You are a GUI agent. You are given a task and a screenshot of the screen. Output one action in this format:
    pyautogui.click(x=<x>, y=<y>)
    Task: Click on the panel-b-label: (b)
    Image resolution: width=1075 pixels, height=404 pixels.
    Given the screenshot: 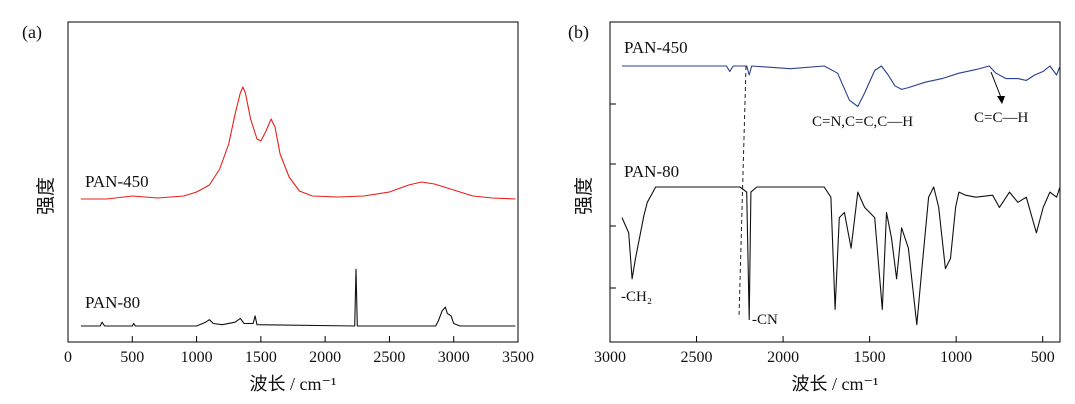 What is the action you would take?
    pyautogui.click(x=578, y=32)
    